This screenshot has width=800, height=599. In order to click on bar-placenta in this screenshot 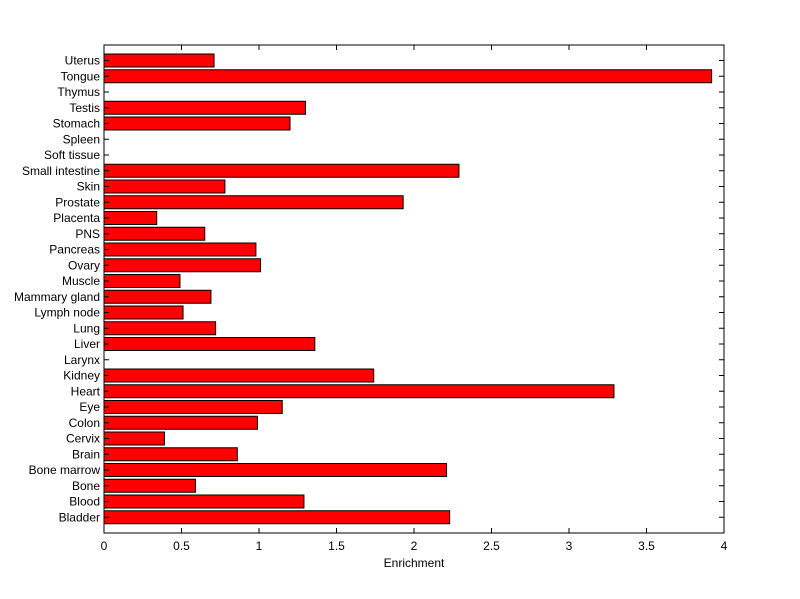, I will do `click(130, 218)`.